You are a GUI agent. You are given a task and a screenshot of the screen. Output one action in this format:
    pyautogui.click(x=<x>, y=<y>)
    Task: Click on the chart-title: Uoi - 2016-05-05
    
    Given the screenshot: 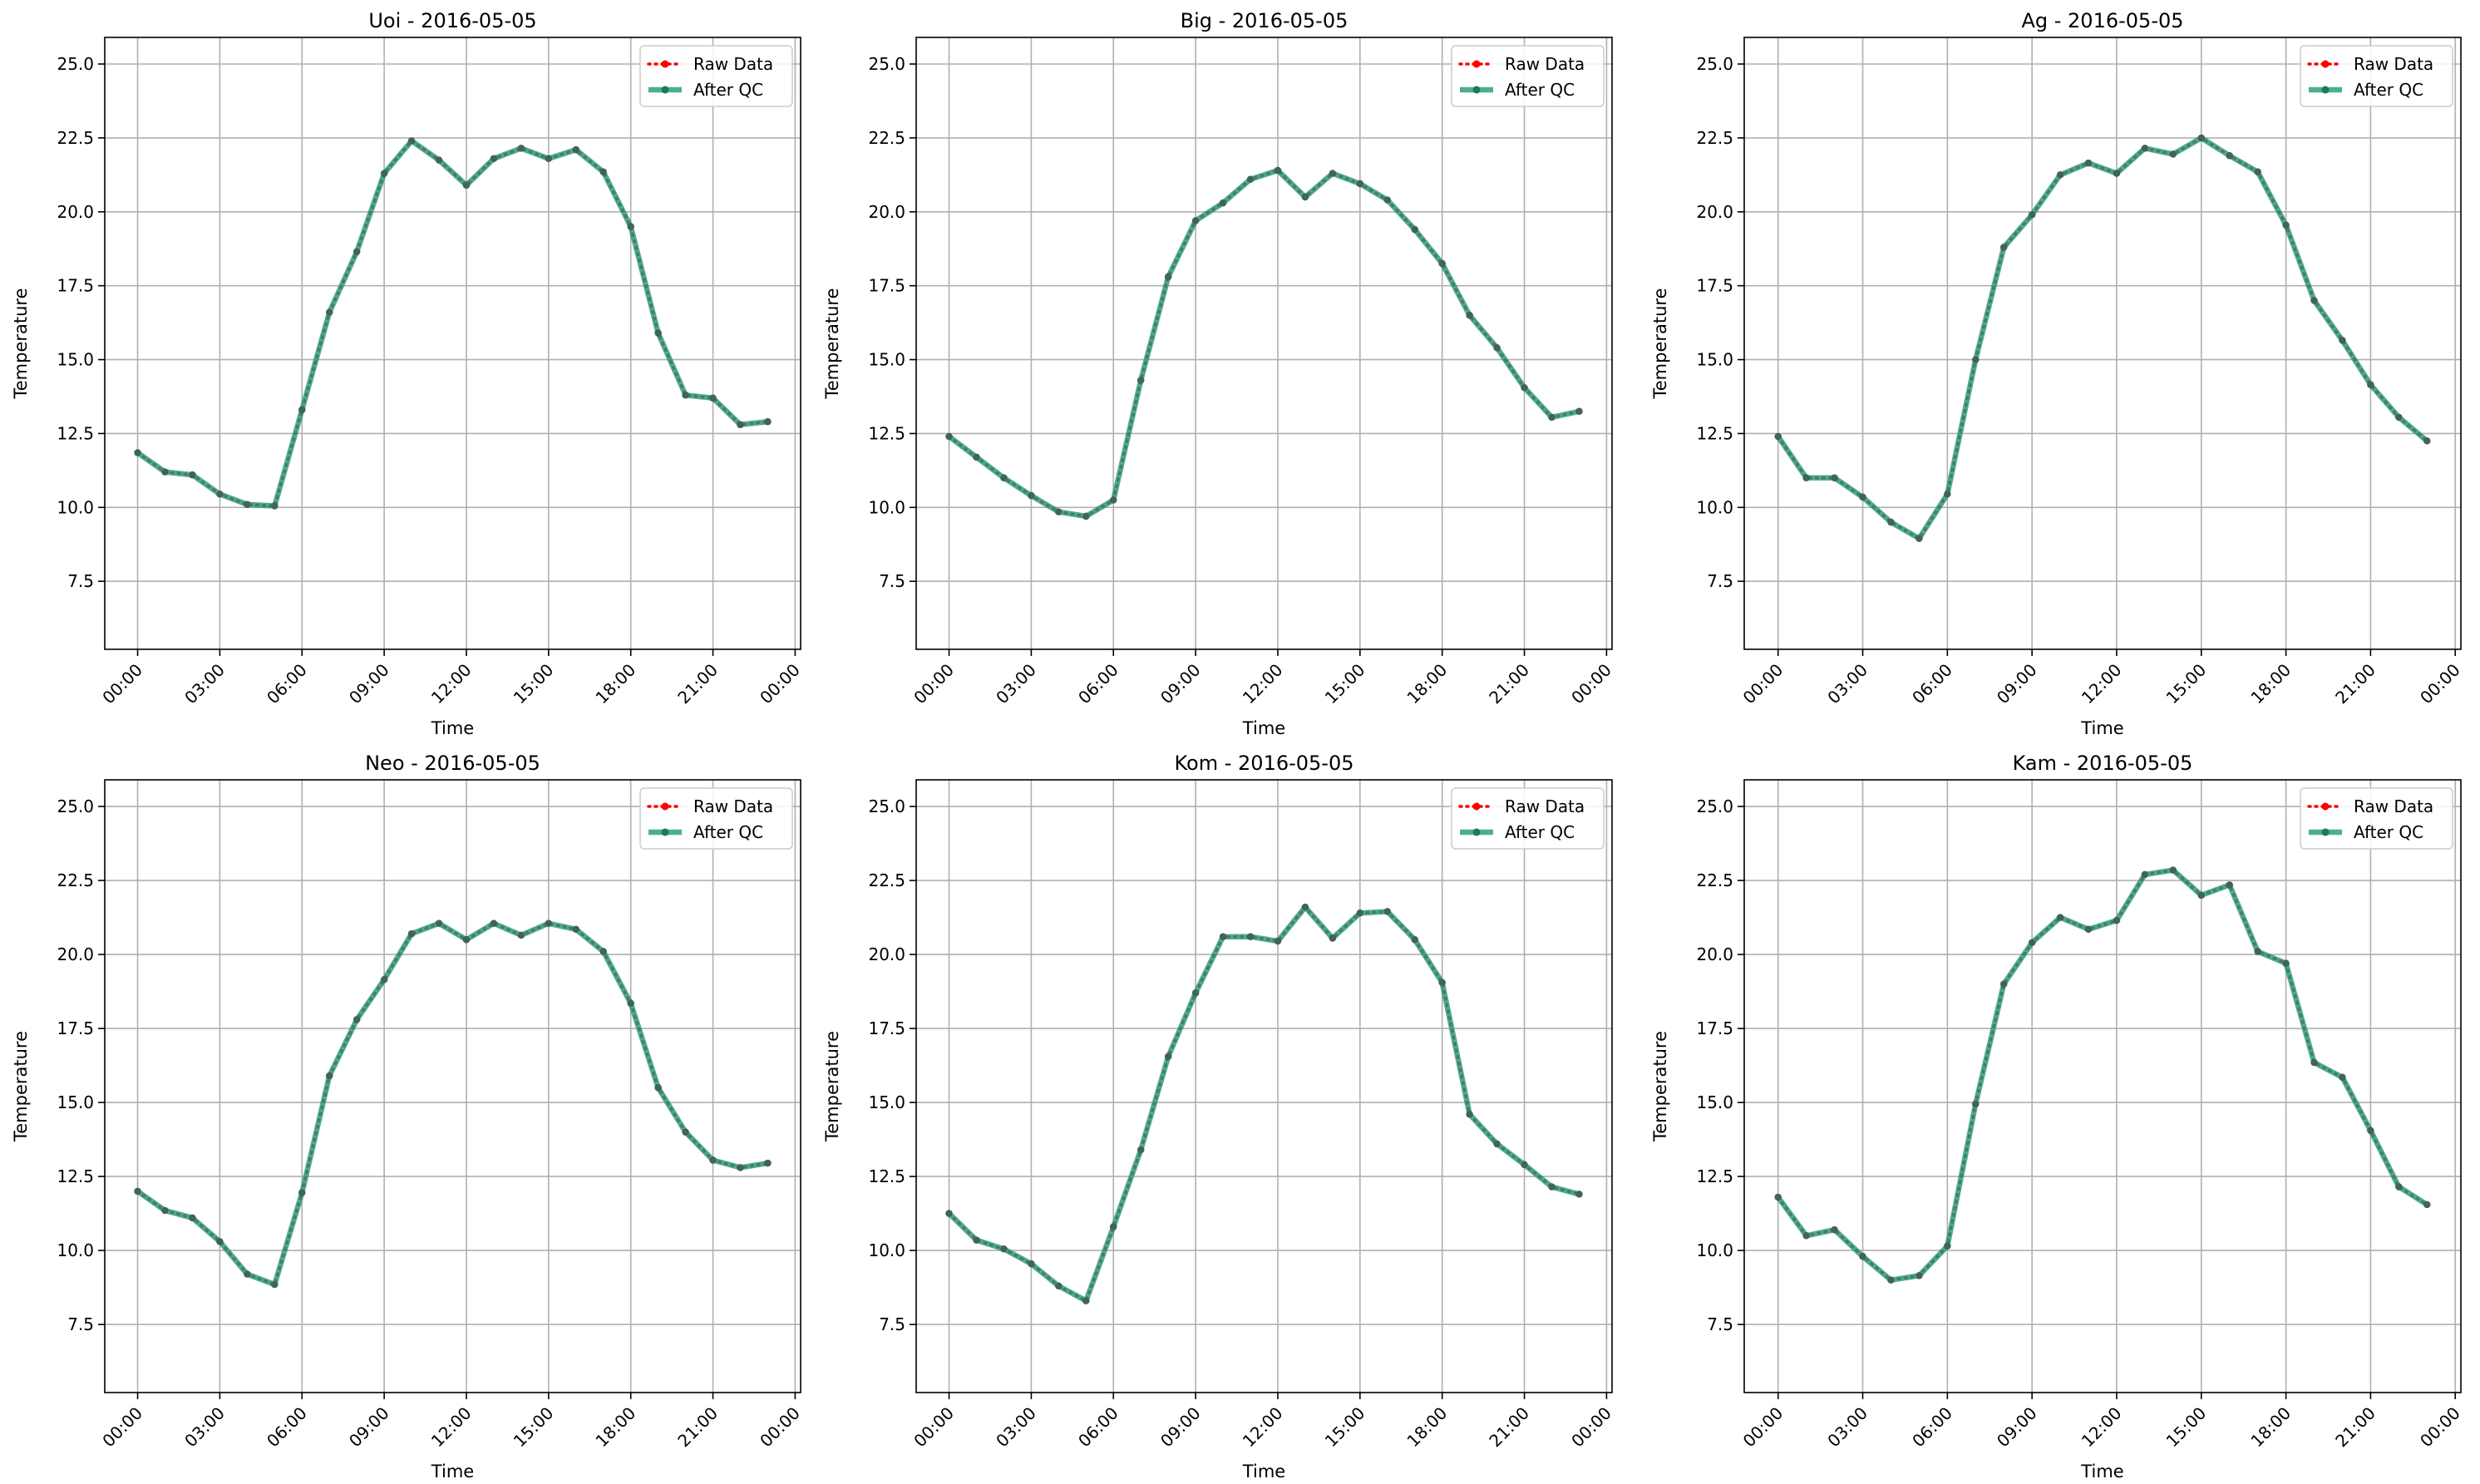 What is the action you would take?
    pyautogui.click(x=452, y=20)
    